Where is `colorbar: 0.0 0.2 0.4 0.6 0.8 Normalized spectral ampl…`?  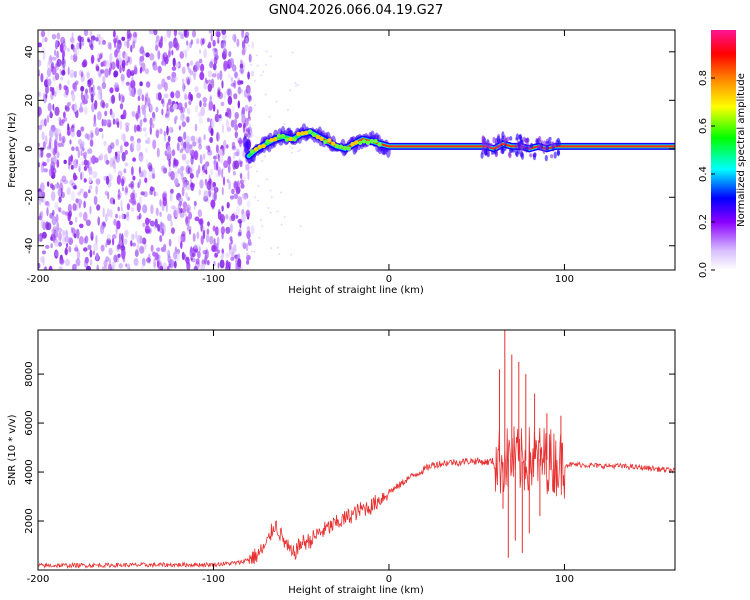
colorbar: 0.0 0.2 0.4 0.6 0.8 Normalized spectral ampl… is located at coordinates (722, 154).